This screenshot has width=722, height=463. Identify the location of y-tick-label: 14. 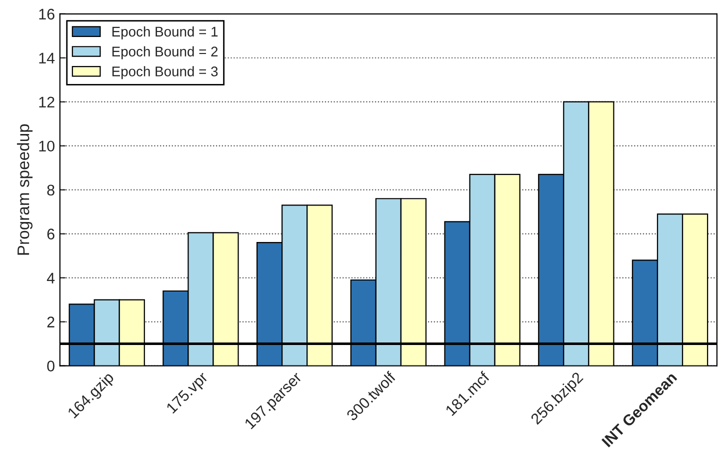
(47, 58).